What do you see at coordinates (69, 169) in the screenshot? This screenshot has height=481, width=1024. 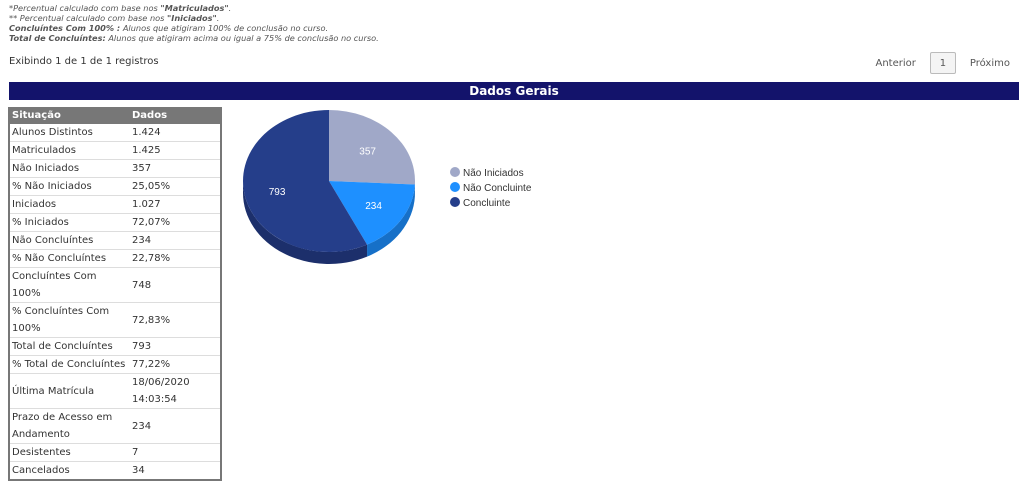 I see `row-label: Não Iniciados` at bounding box center [69, 169].